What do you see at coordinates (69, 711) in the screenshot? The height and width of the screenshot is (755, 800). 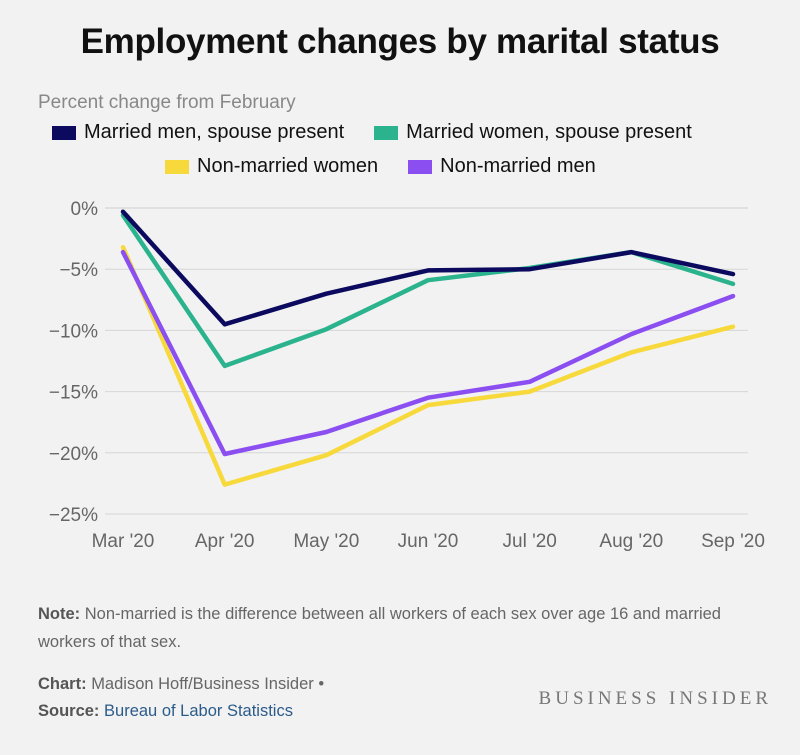 I see `source-label: Source:` at bounding box center [69, 711].